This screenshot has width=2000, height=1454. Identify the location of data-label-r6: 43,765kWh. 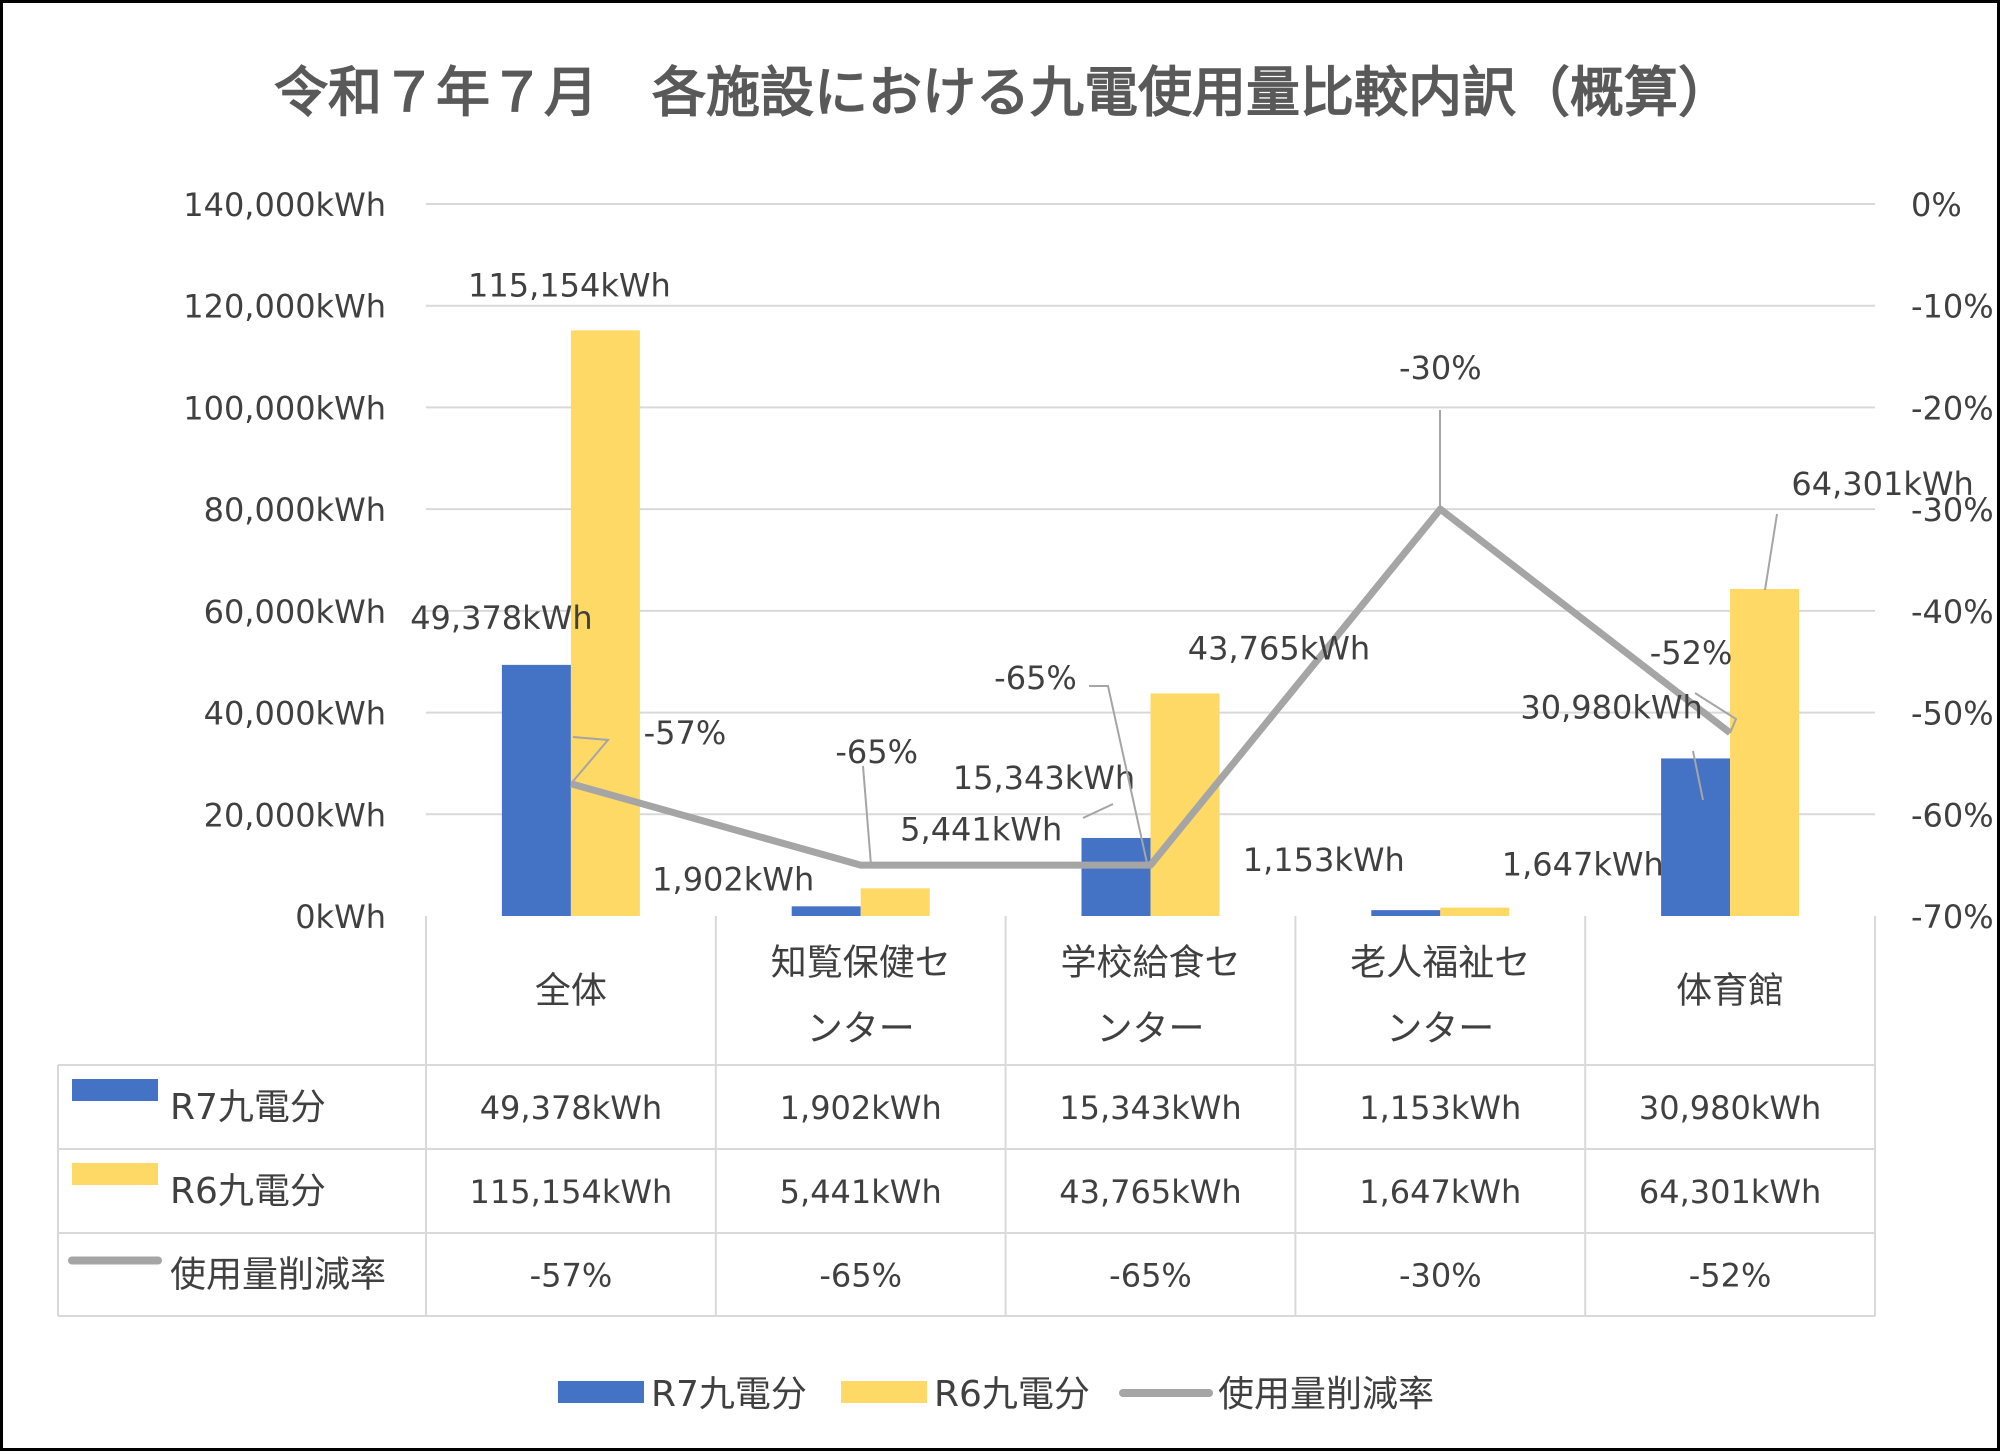
(1279, 648).